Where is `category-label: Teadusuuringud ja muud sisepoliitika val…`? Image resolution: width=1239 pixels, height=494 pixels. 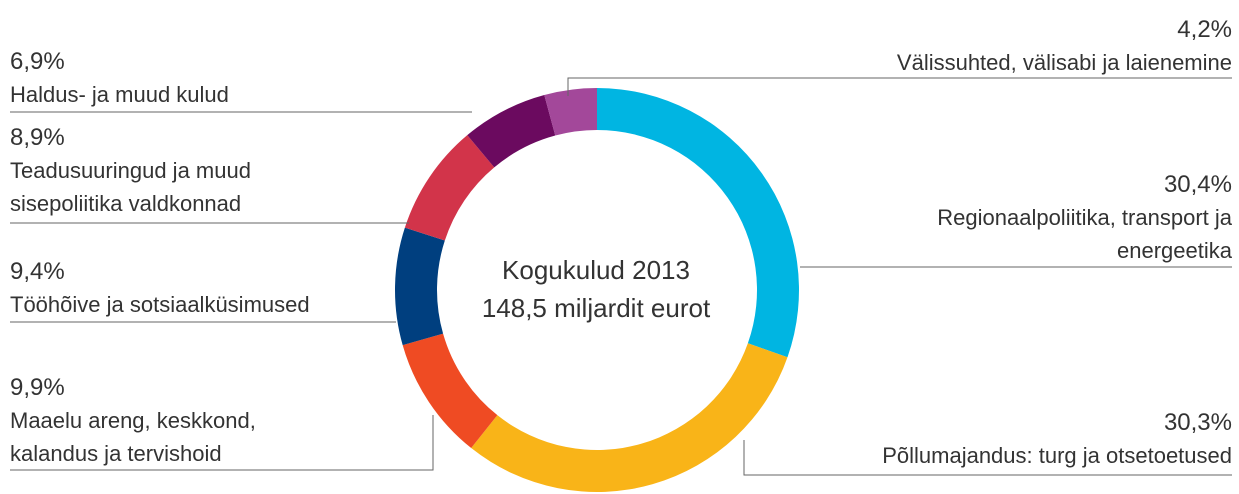 category-label: Teadusuuringud ja muud sisepoliitika val… is located at coordinates (130, 187).